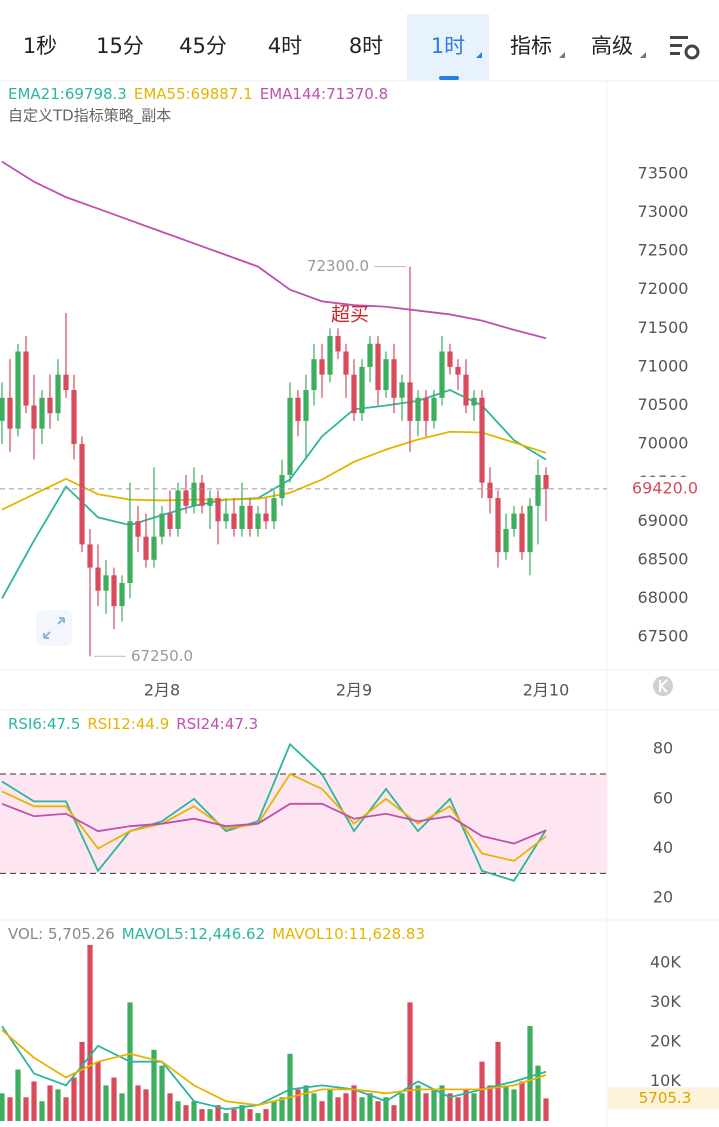 The width and height of the screenshot is (719, 1127). What do you see at coordinates (89, 116) in the screenshot?
I see `subtitle: 自定义TD指标策略_副本` at bounding box center [89, 116].